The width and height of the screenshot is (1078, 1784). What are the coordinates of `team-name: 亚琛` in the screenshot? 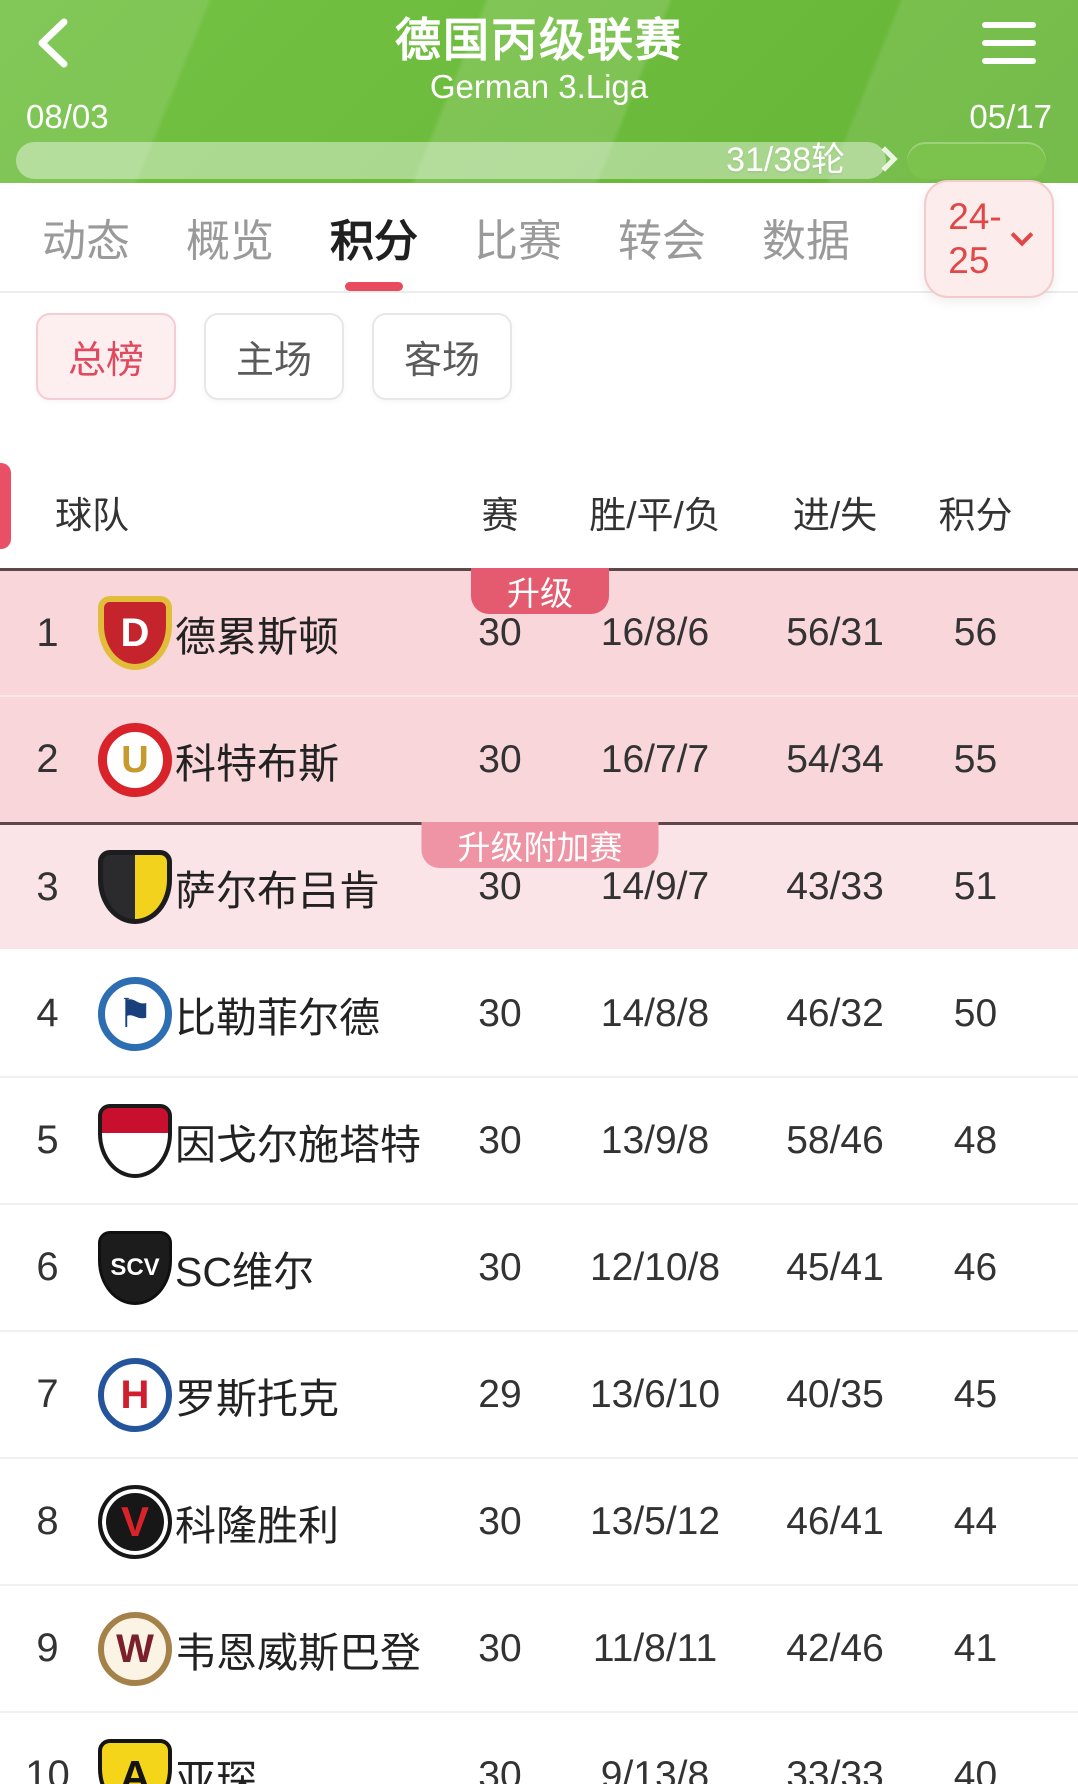 It's located at (216, 1770).